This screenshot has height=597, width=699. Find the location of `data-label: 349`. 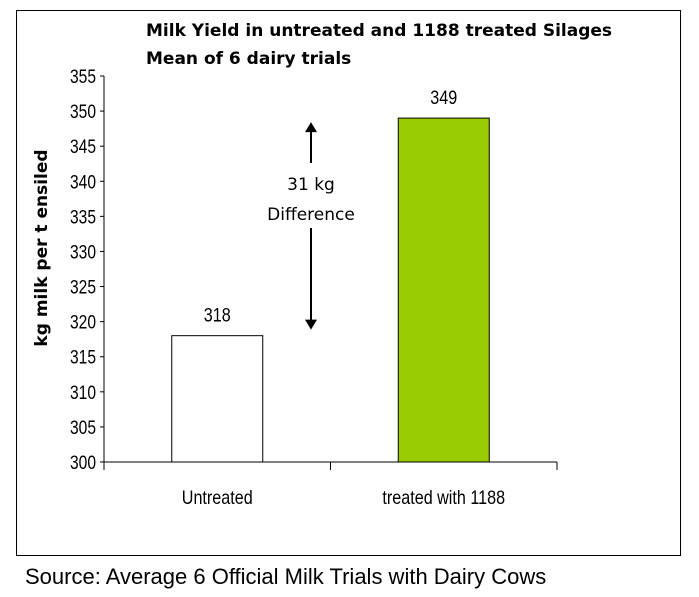

data-label: 349 is located at coordinates (443, 98).